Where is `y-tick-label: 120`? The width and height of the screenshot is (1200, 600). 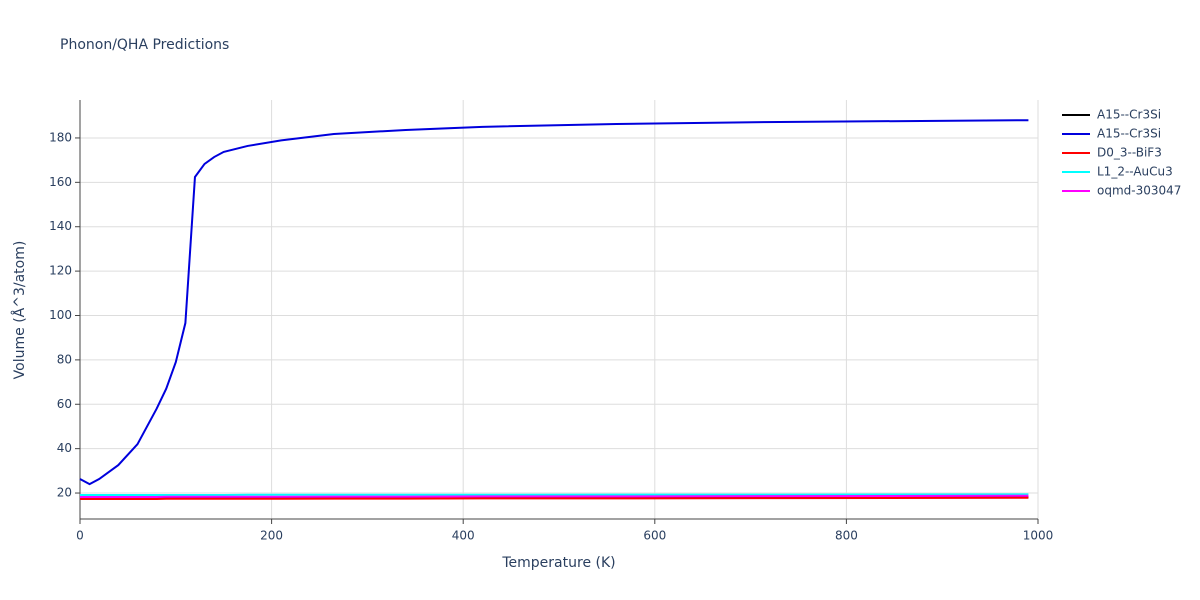
y-tick-label: 120 is located at coordinates (60, 271).